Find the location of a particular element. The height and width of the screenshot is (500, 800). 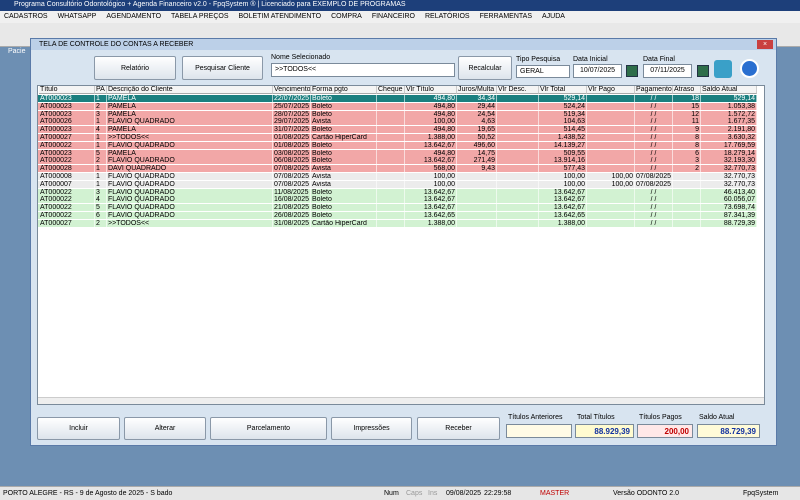

next-icon is located at coordinates (749, 68).